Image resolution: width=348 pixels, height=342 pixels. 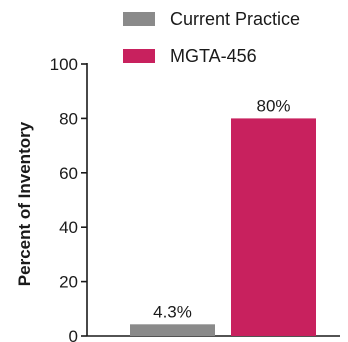 I want to click on y-tick-label: 100, so click(x=64, y=64).